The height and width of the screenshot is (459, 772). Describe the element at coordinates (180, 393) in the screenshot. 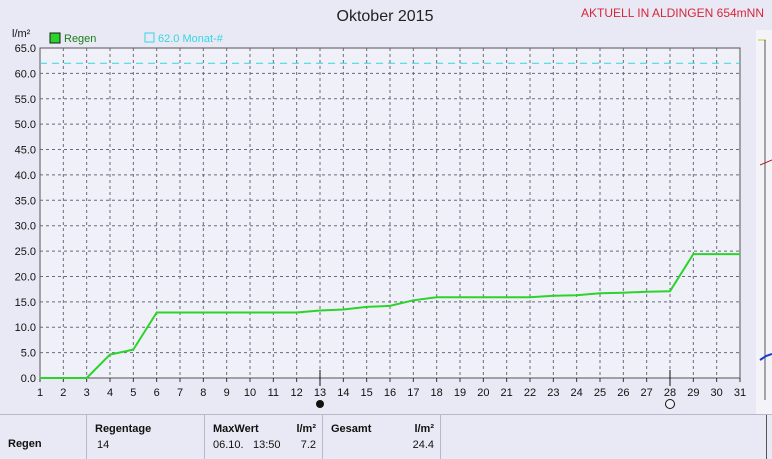

I see `x-tick-label: 7` at that location.